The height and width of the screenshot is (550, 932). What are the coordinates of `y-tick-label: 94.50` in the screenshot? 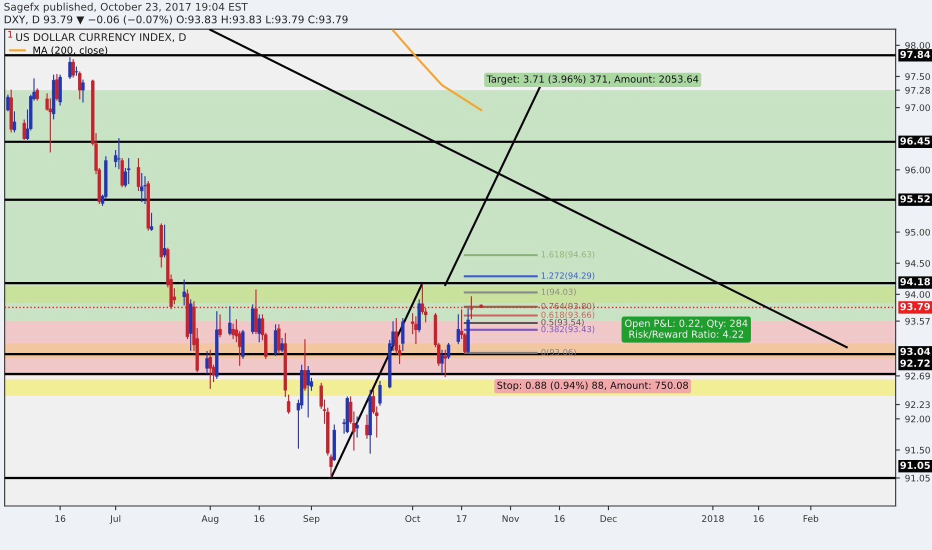 It's located at (917, 263).